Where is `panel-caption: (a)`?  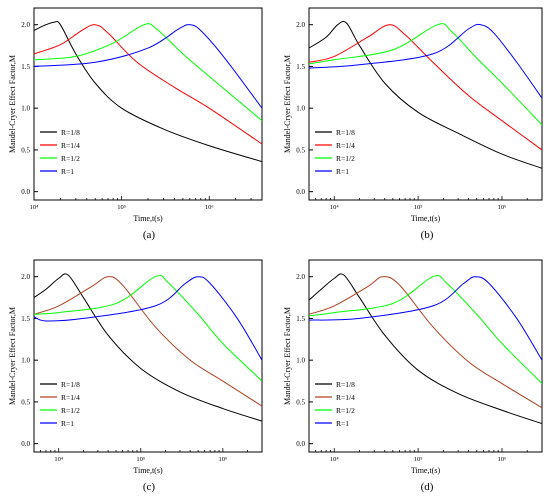 panel-caption: (a) is located at coordinates (149, 235).